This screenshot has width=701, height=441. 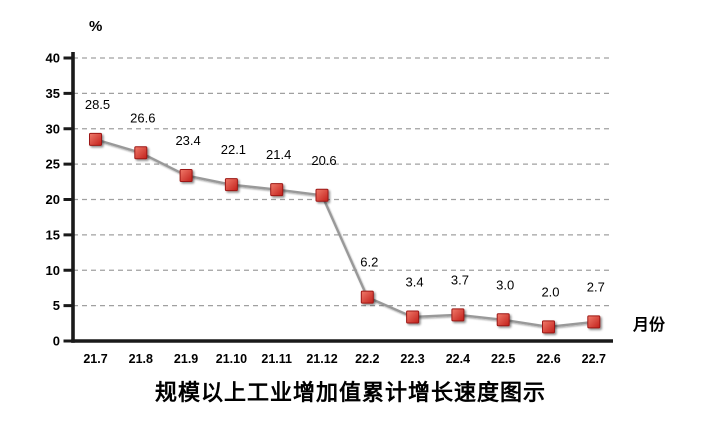 I want to click on y-axis-tick-label: 35, so click(x=53, y=93).